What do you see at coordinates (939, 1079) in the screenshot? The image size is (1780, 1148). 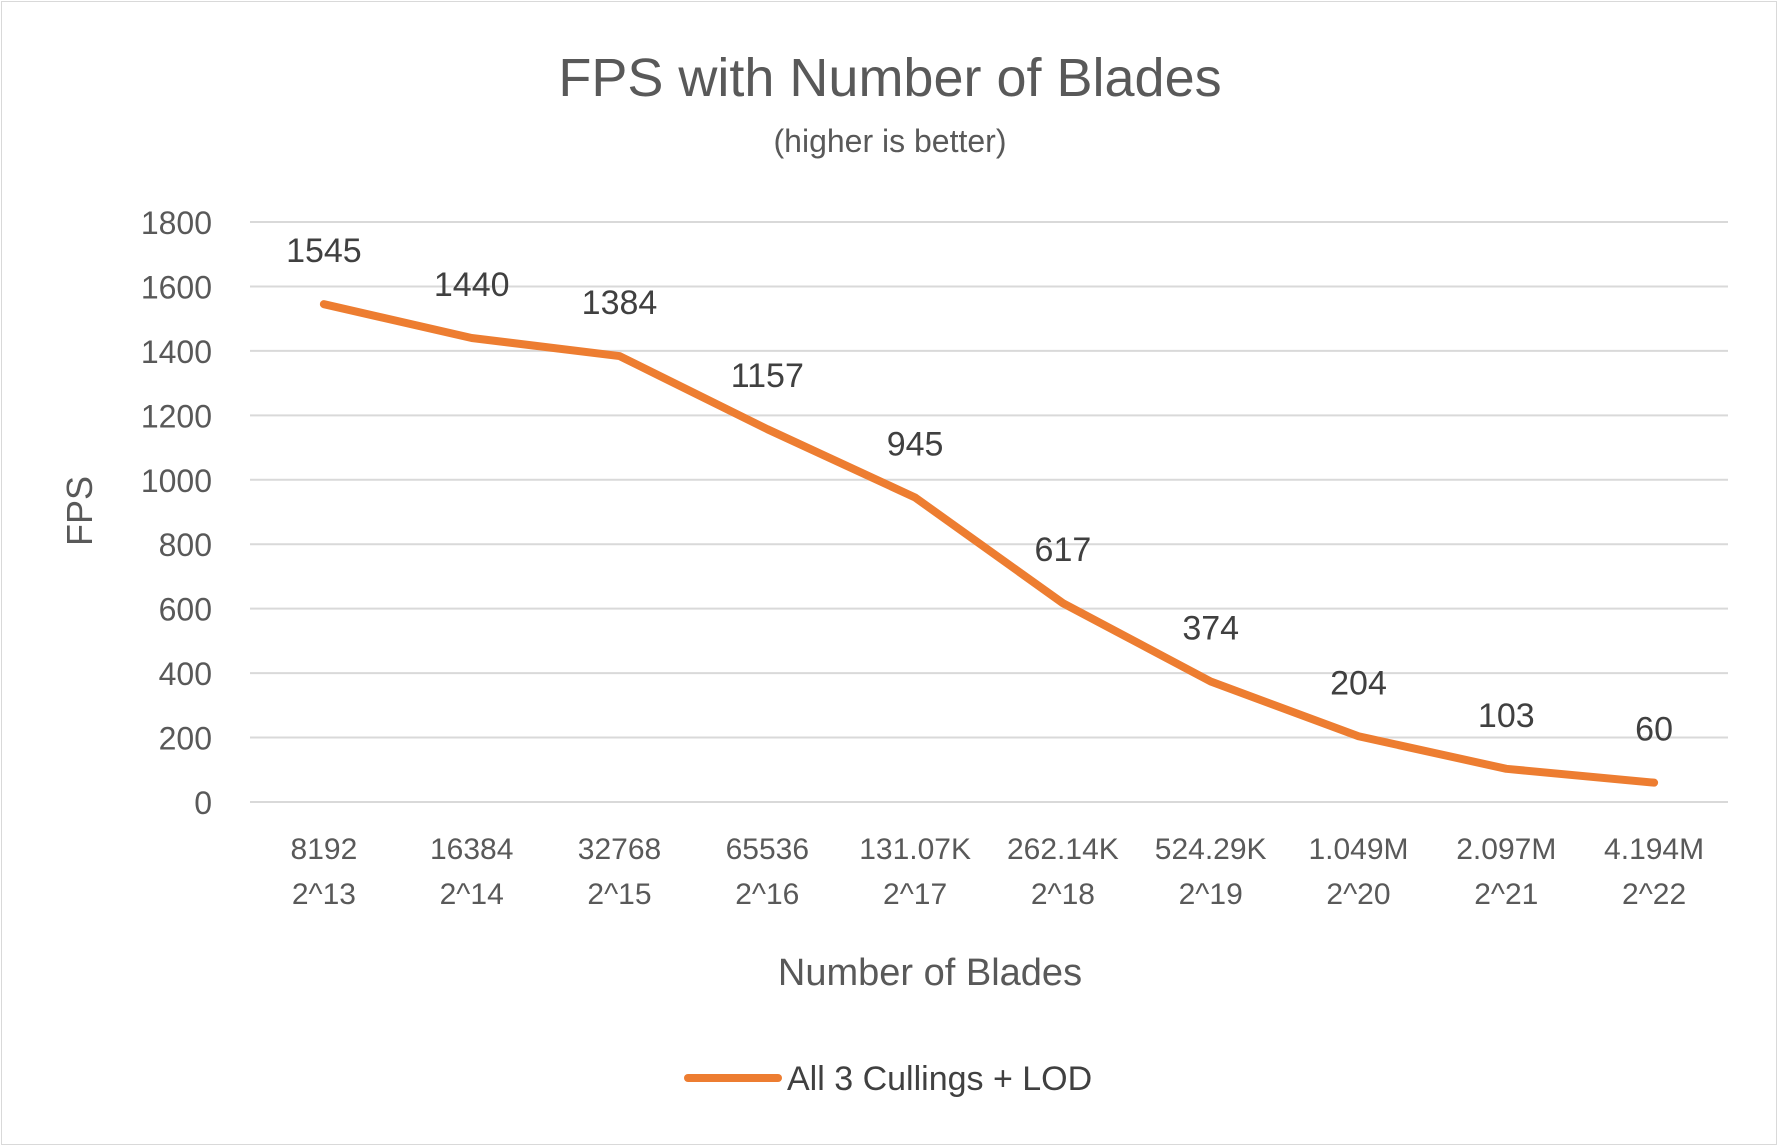 I see `legend-label: All 3 Cullings + LOD` at bounding box center [939, 1079].